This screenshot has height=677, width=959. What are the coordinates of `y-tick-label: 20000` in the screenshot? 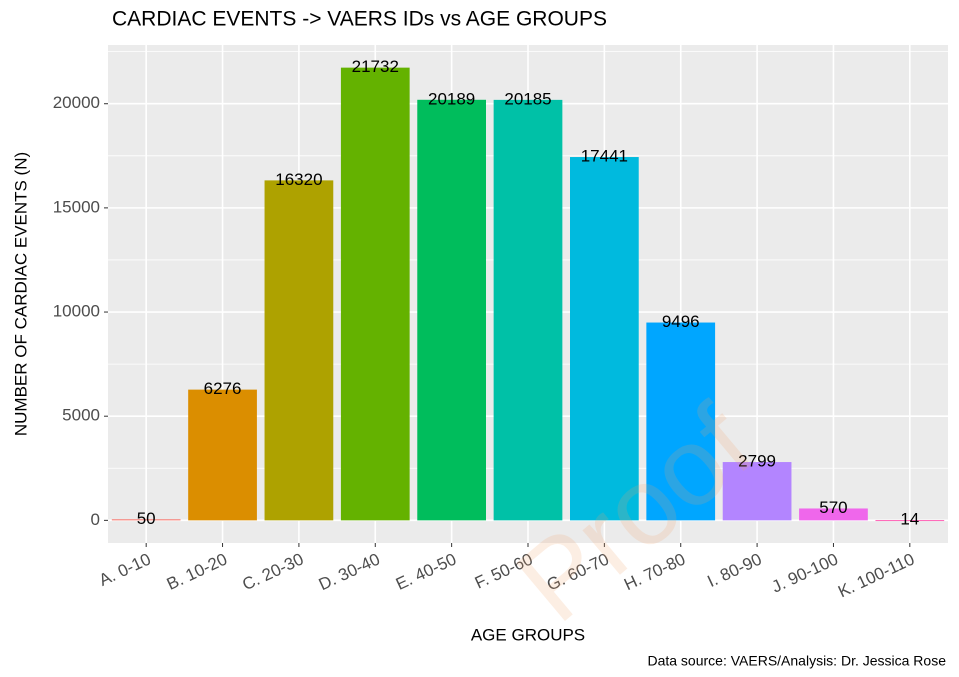 It's located at (76, 102).